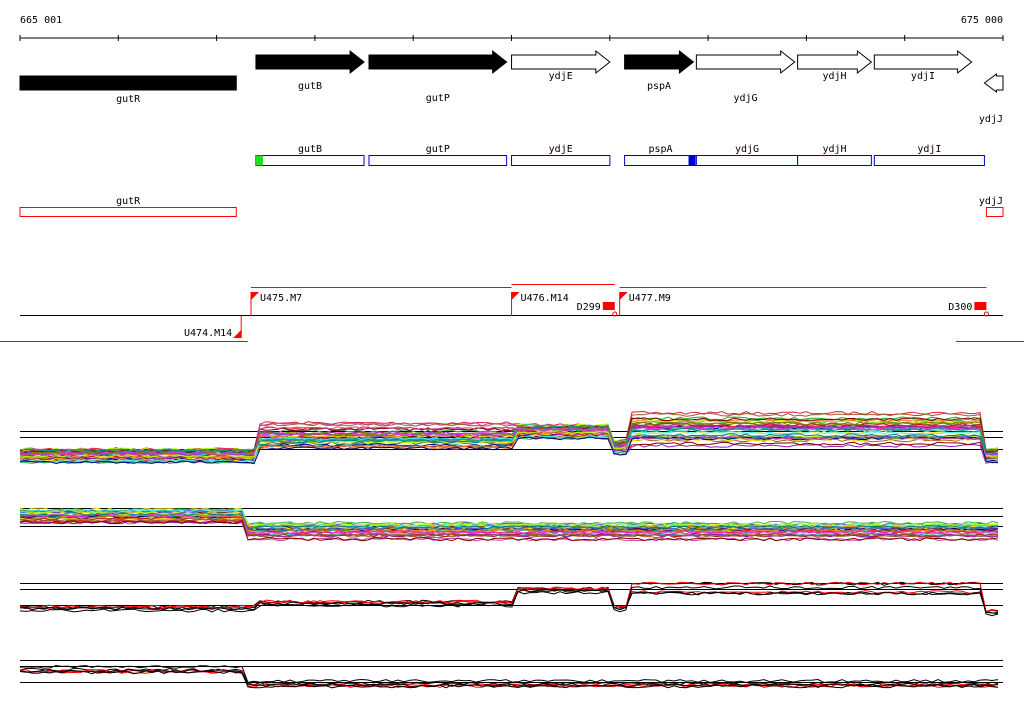 The width and height of the screenshot is (1024, 714). What do you see at coordinates (659, 86) in the screenshot?
I see `gene-label-pspA: pspA` at bounding box center [659, 86].